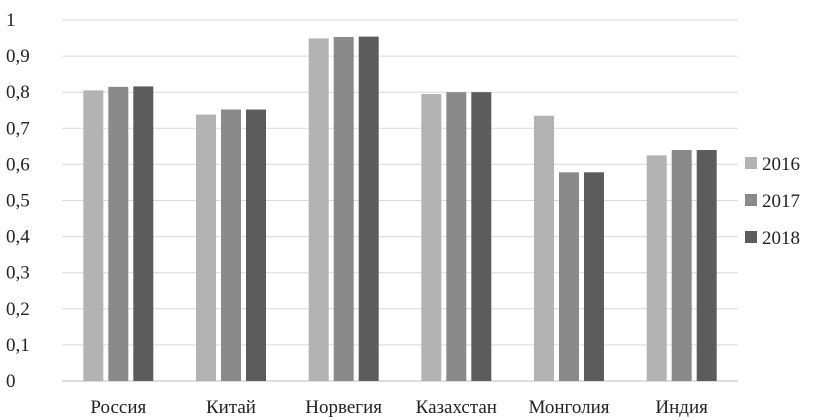 The height and width of the screenshot is (420, 827). What do you see at coordinates (231, 407) in the screenshot?
I see `x-category-label: Китай` at bounding box center [231, 407].